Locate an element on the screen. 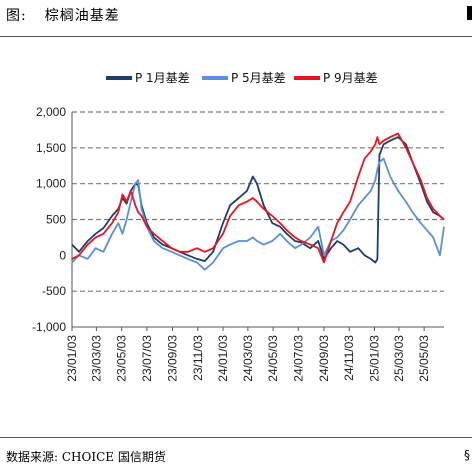 Image resolution: width=472 pixels, height=473 pixels. x-tick-label: 23/05/03 is located at coordinates (122, 358).